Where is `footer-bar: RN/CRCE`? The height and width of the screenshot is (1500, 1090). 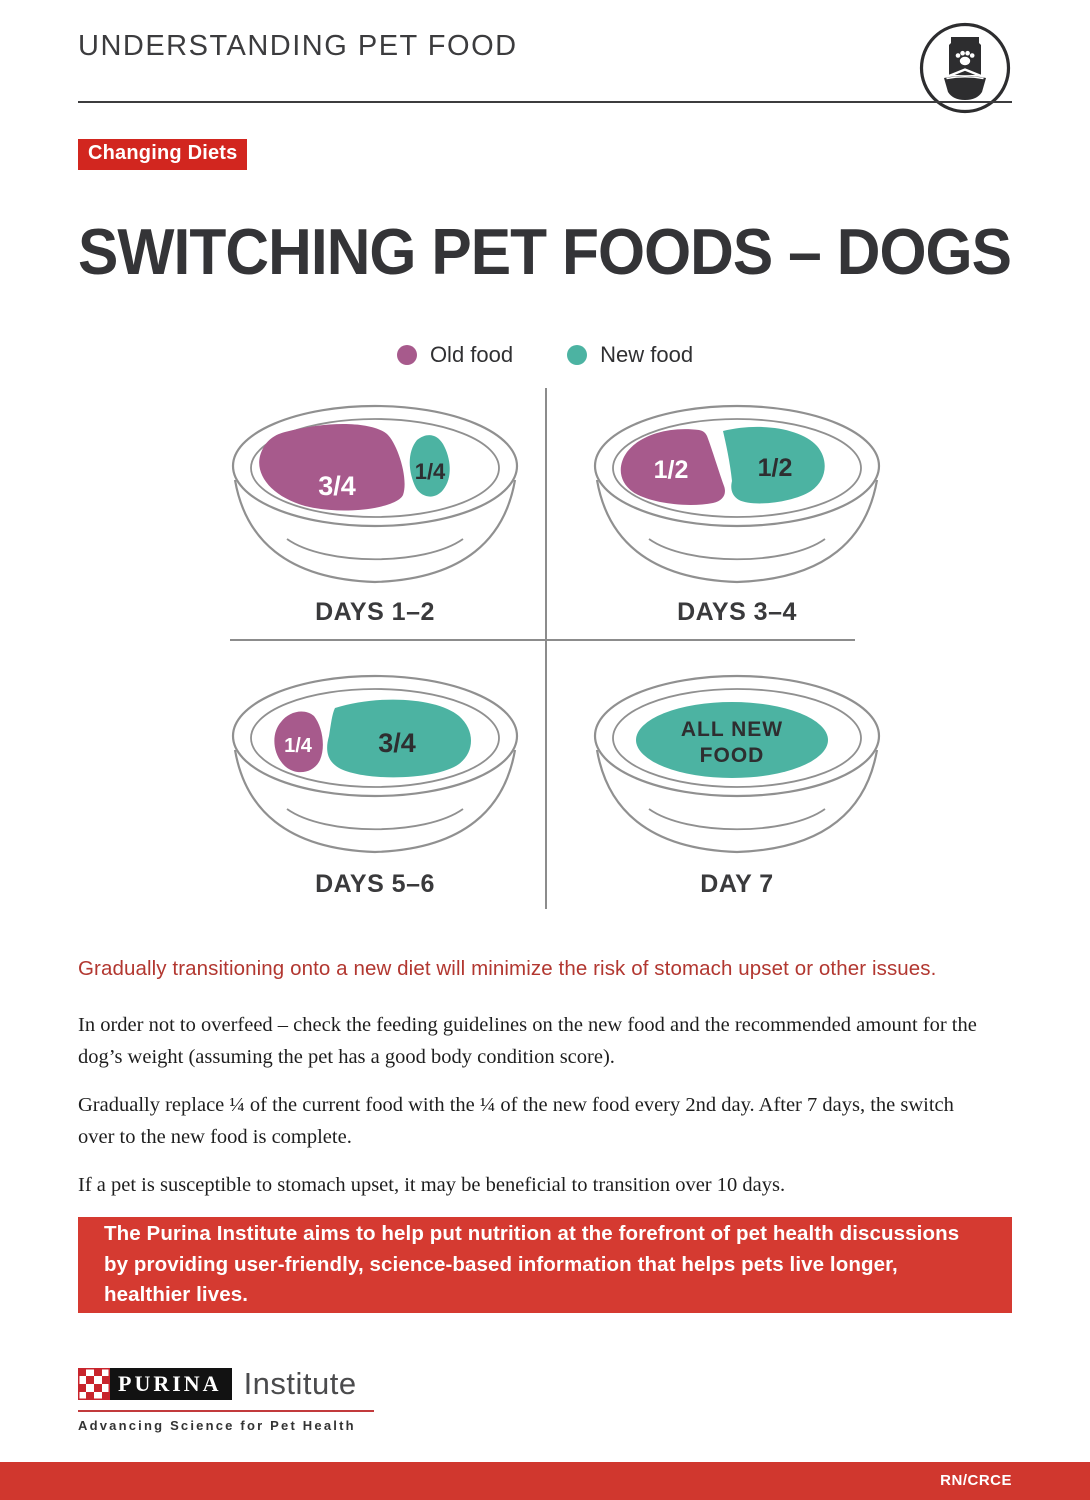 footer-bar: RN/CRCE is located at coordinates (545, 1481).